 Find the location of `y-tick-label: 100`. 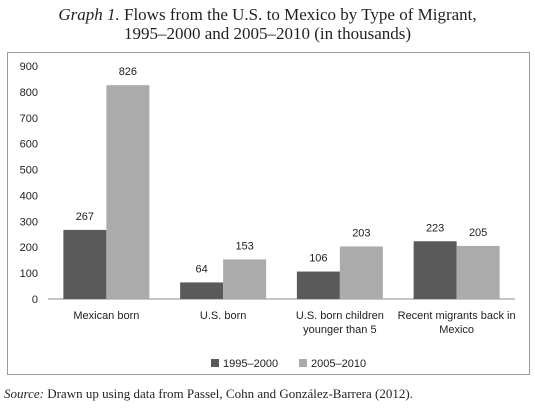

y-tick-label: 100 is located at coordinates (29, 274).